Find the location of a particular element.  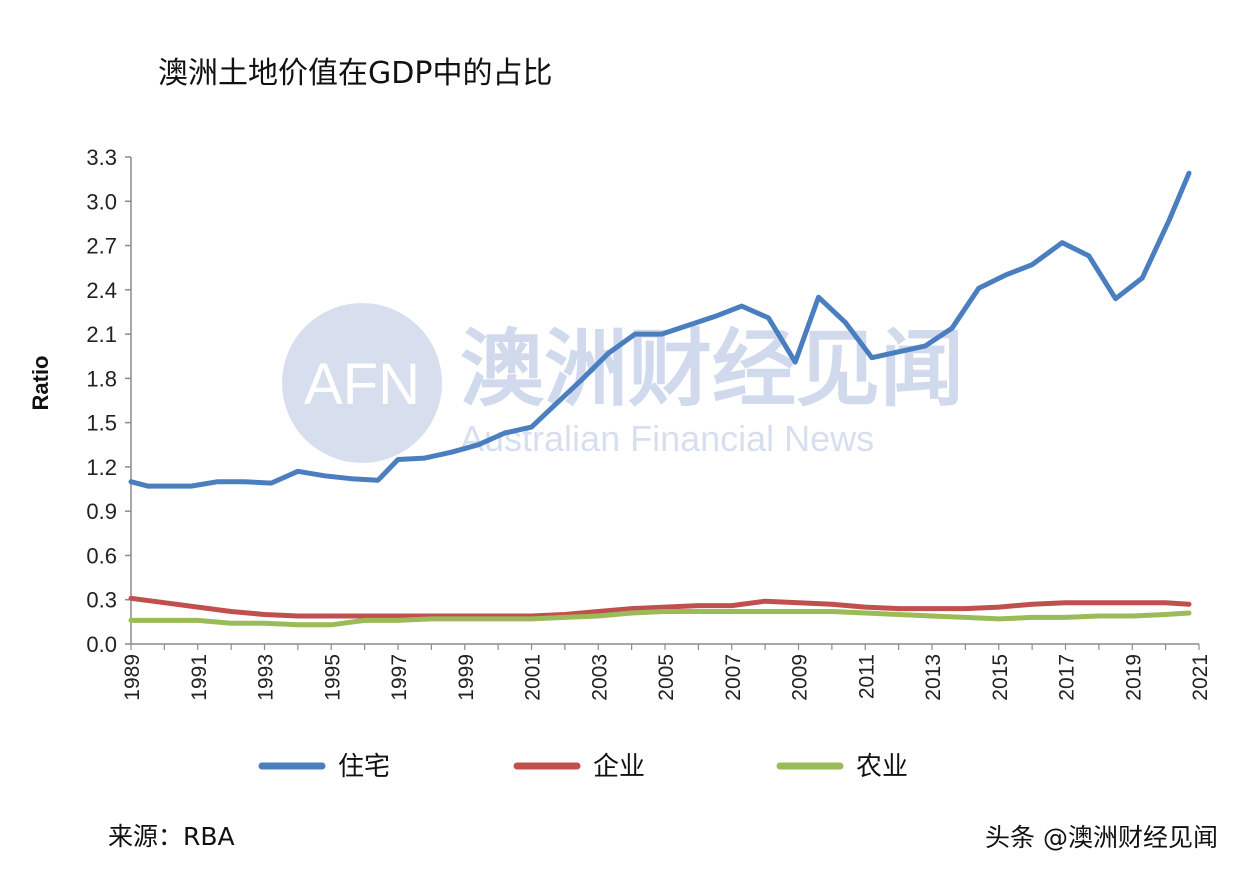

y-tick-label: 3.3 is located at coordinates (101, 157).